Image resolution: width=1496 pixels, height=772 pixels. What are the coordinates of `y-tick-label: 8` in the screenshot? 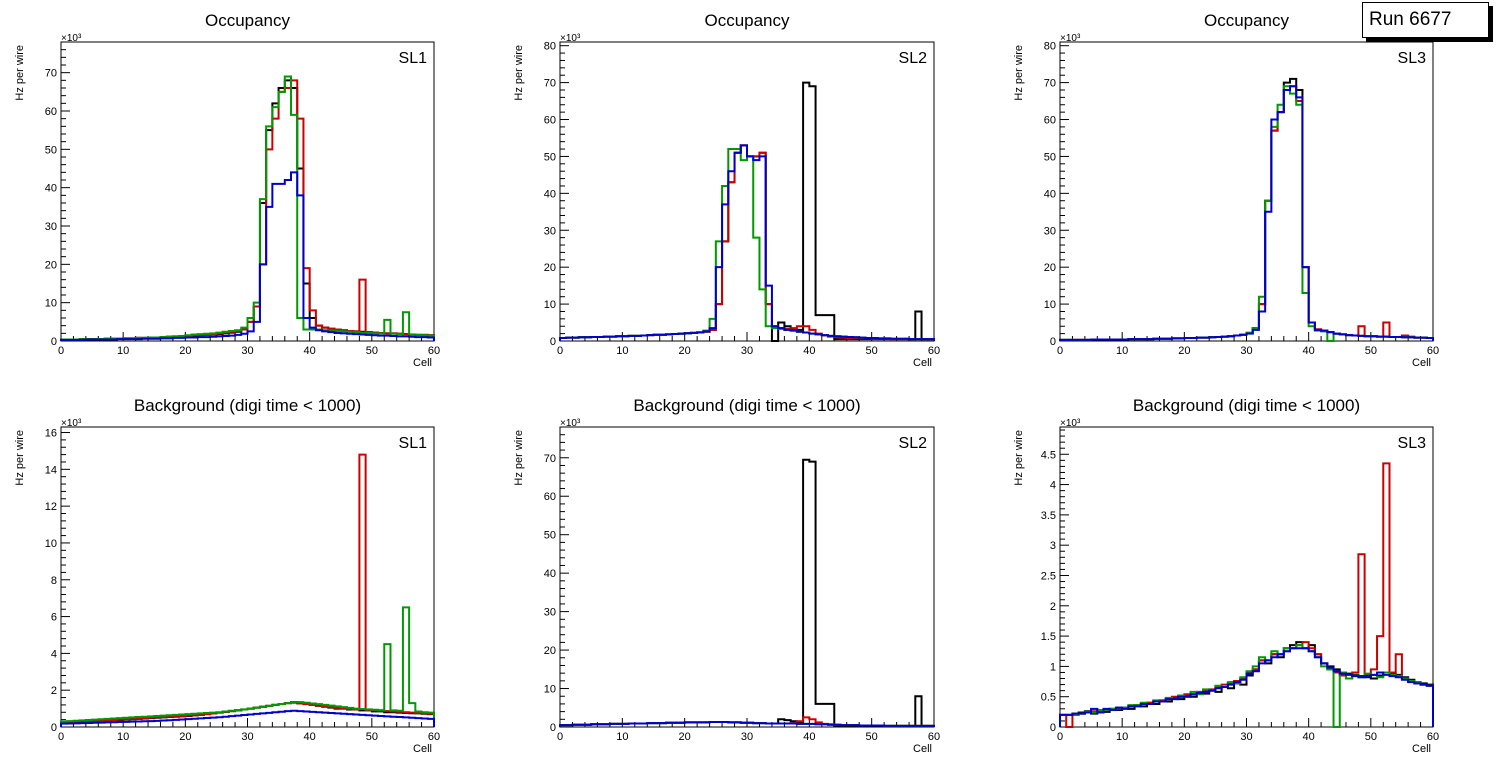 It's located at (54, 581).